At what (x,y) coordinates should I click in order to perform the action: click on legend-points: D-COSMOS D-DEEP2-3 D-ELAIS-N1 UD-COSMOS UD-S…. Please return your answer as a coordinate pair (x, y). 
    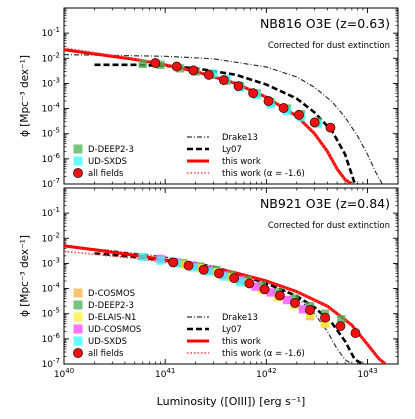
    Looking at the image, I should click on (107, 323).